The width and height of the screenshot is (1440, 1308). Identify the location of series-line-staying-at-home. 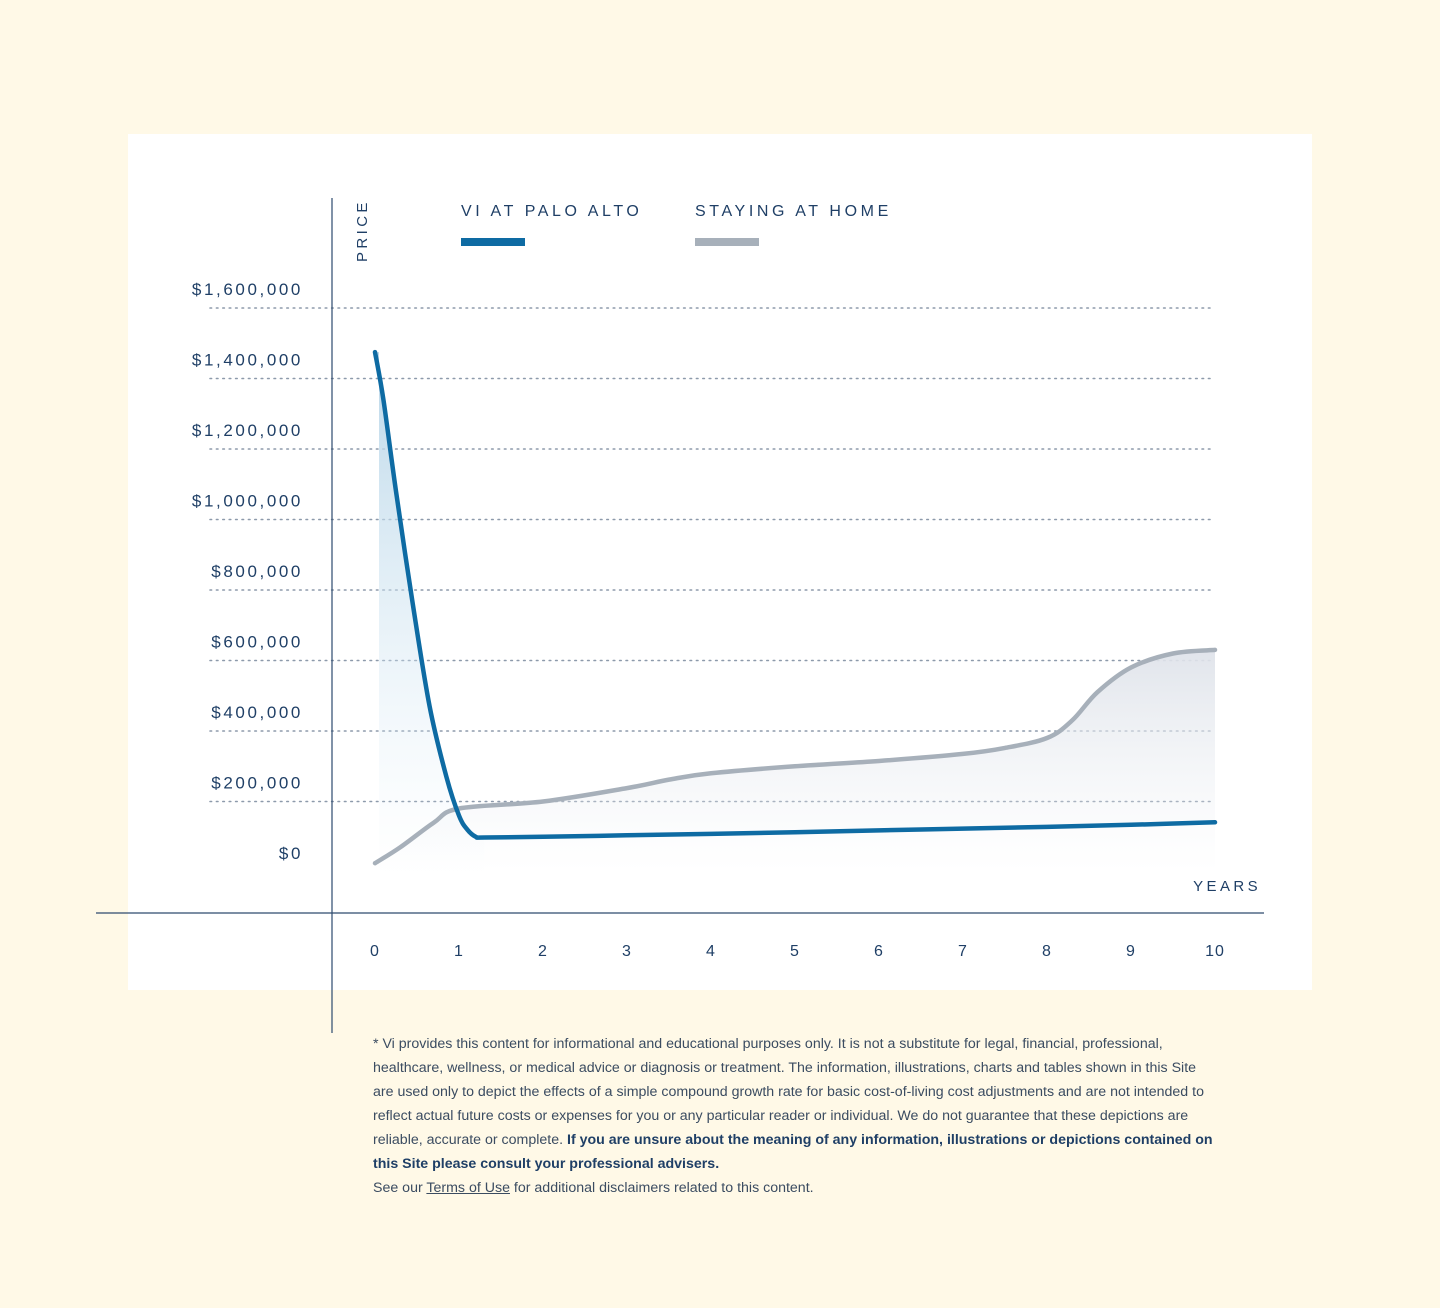
(795, 756).